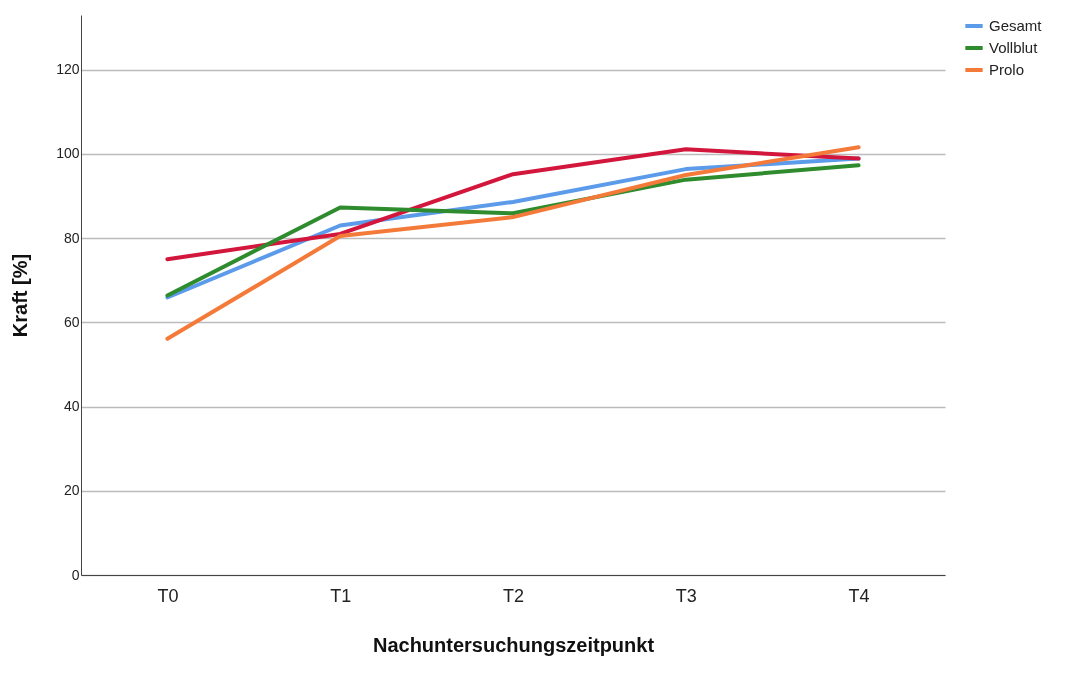 The width and height of the screenshot is (1084, 686). Describe the element at coordinates (1007, 69) in the screenshot. I see `legend-label: Prolo` at that location.